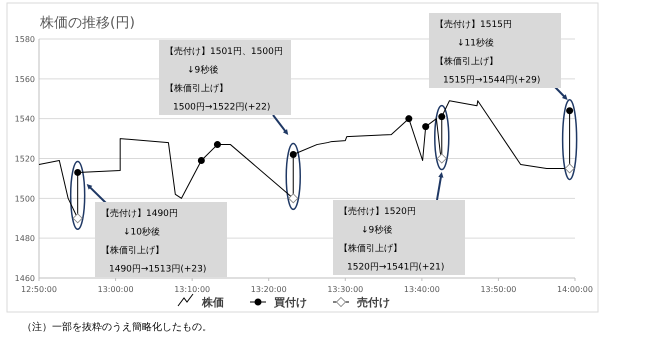 The width and height of the screenshot is (661, 341). Describe the element at coordinates (24, 79) in the screenshot. I see `y-tick-label: 1560` at that location.